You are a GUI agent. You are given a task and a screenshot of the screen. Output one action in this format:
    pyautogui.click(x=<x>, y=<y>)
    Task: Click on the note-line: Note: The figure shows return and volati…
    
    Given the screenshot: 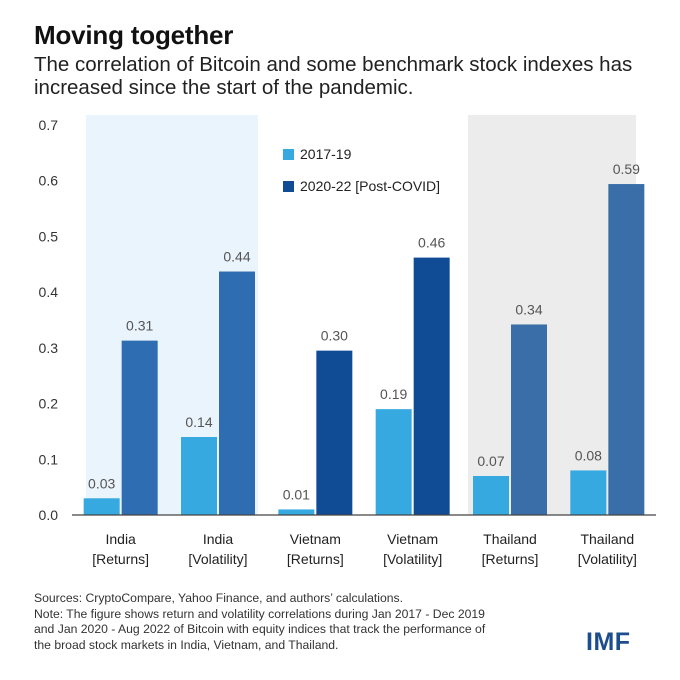 What is the action you would take?
    pyautogui.click(x=259, y=613)
    